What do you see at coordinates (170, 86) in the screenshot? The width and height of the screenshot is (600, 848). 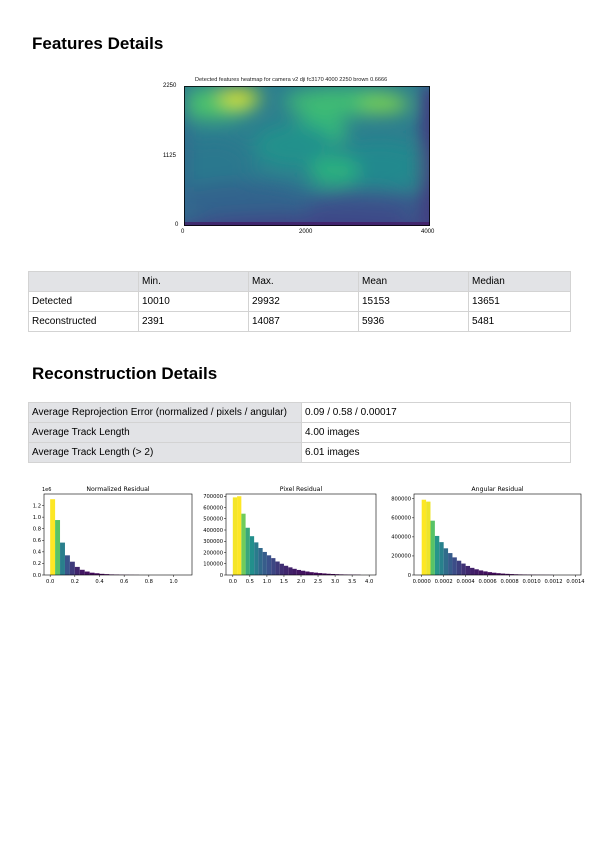 I see `heatmap-y-tick: 2250` at bounding box center [170, 86].